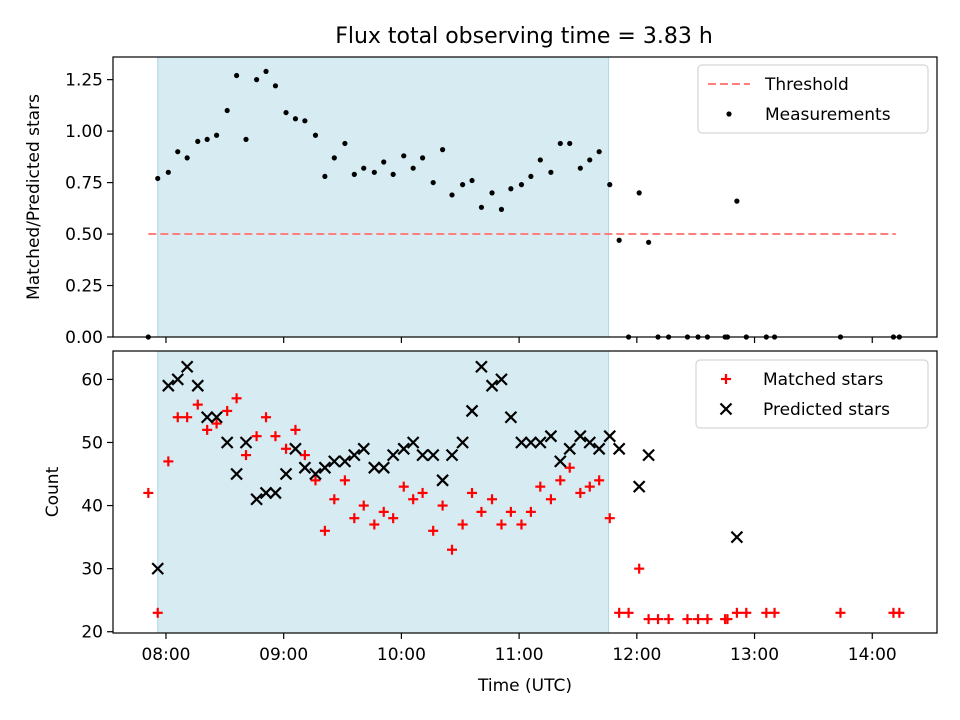 This screenshot has height=720, width=960. Describe the element at coordinates (84, 287) in the screenshot. I see `y-tick-label: 0.25` at that location.